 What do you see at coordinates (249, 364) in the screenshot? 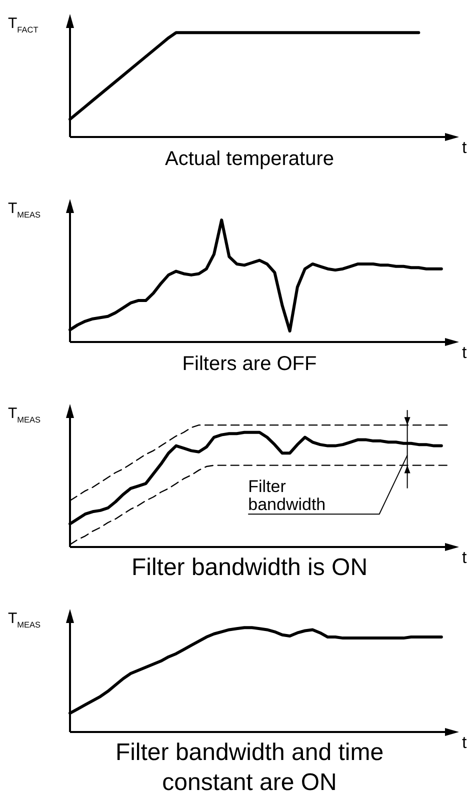
I see `text: Filters are OFF` at bounding box center [249, 364].